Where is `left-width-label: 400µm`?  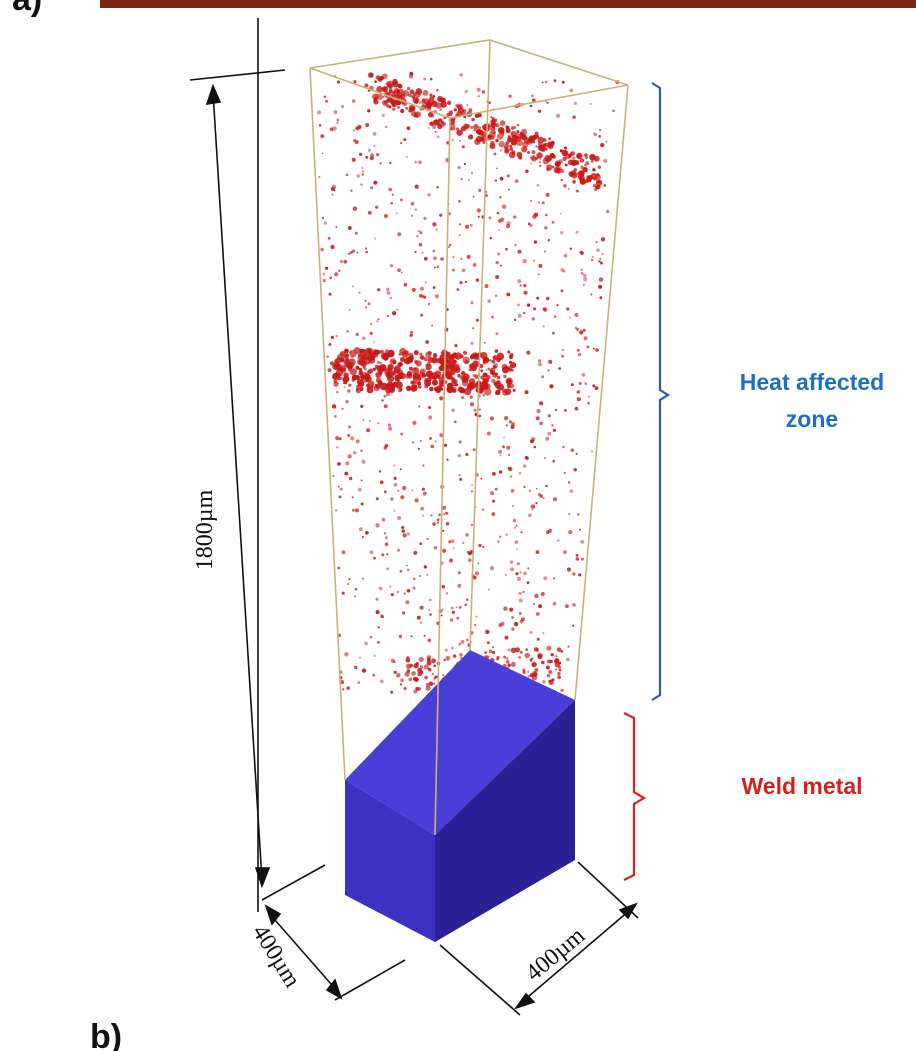
left-width-label: 400µm is located at coordinates (276, 956).